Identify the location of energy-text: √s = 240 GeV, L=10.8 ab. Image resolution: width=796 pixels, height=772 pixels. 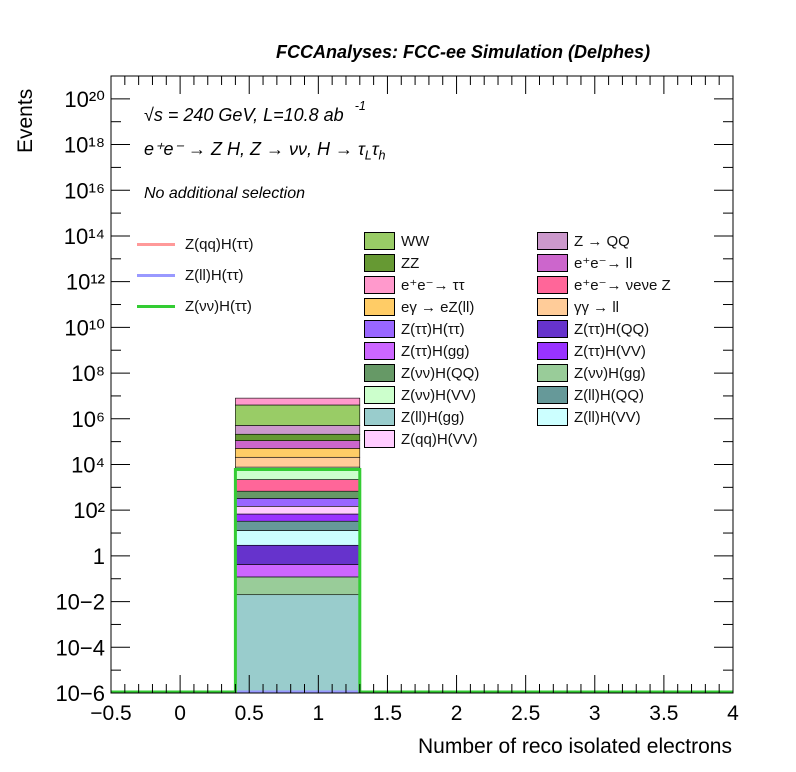
(244, 115).